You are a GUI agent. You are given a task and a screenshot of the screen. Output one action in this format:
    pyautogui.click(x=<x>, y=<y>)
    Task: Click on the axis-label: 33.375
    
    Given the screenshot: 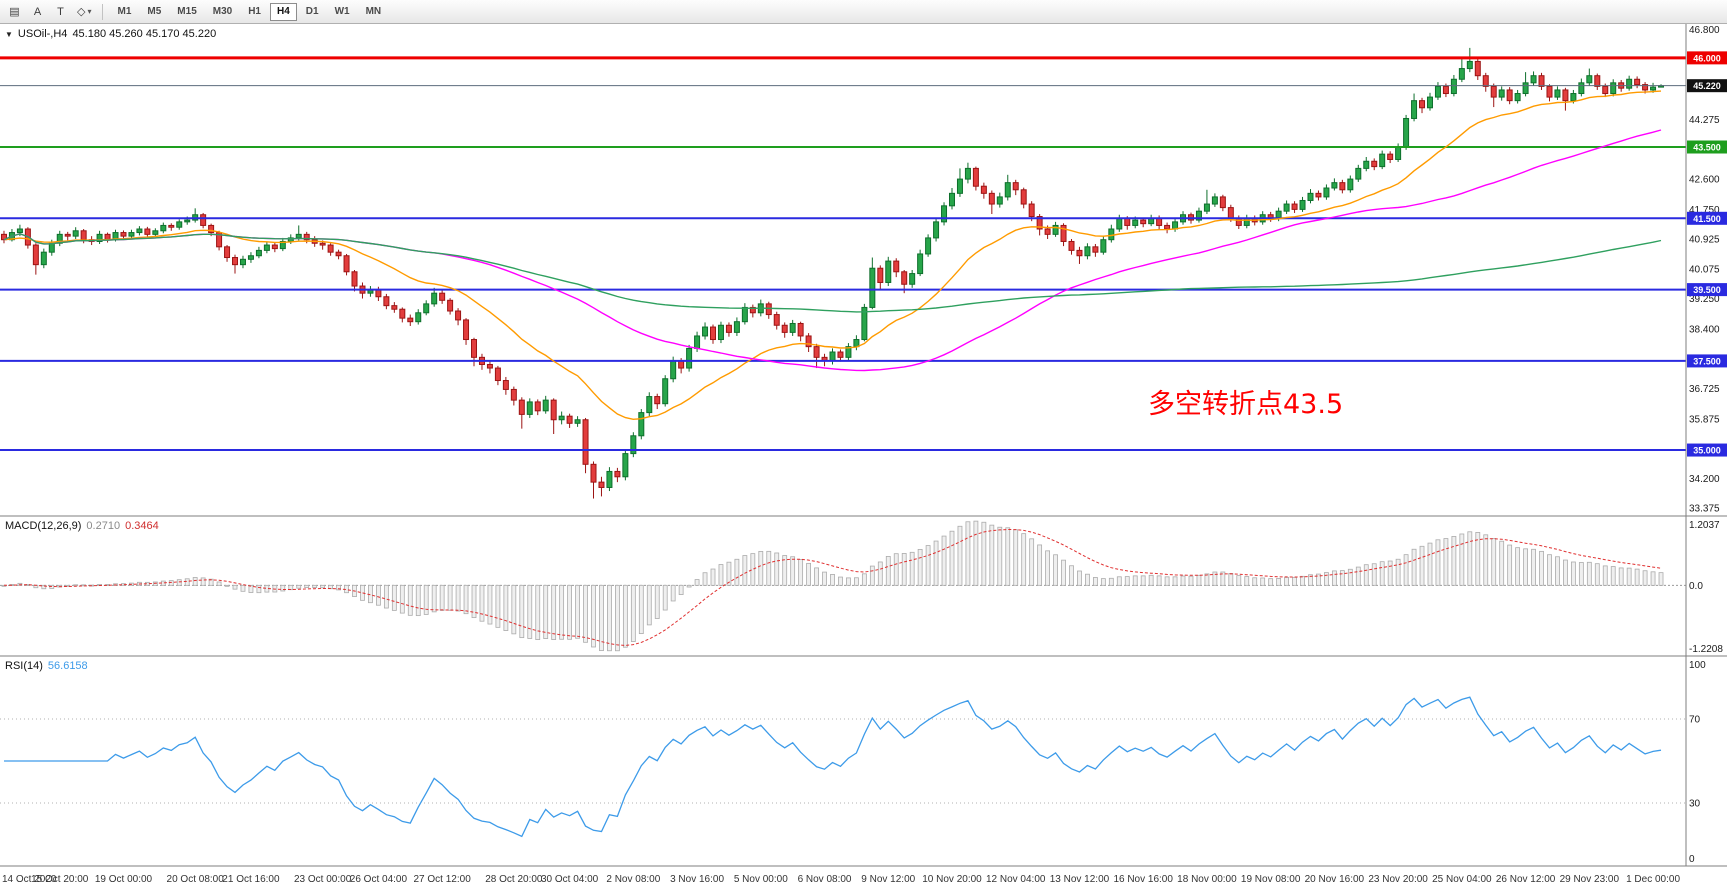 What is the action you would take?
    pyautogui.click(x=1704, y=508)
    